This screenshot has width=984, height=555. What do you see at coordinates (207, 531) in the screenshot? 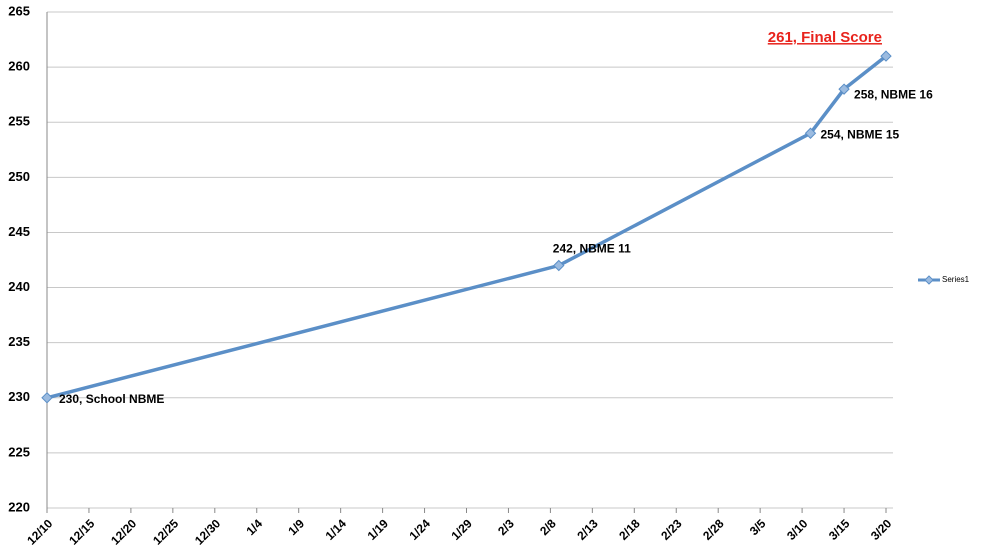
I see `x-tick-label: 12/30` at bounding box center [207, 531].